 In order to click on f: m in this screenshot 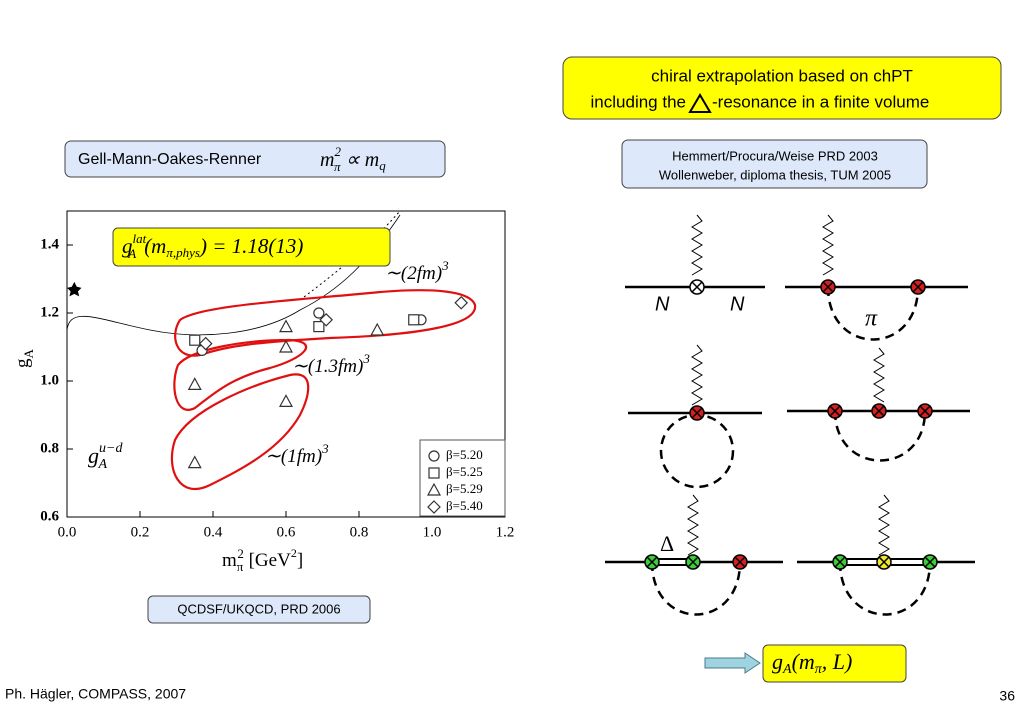, I will do `click(327, 160)`.